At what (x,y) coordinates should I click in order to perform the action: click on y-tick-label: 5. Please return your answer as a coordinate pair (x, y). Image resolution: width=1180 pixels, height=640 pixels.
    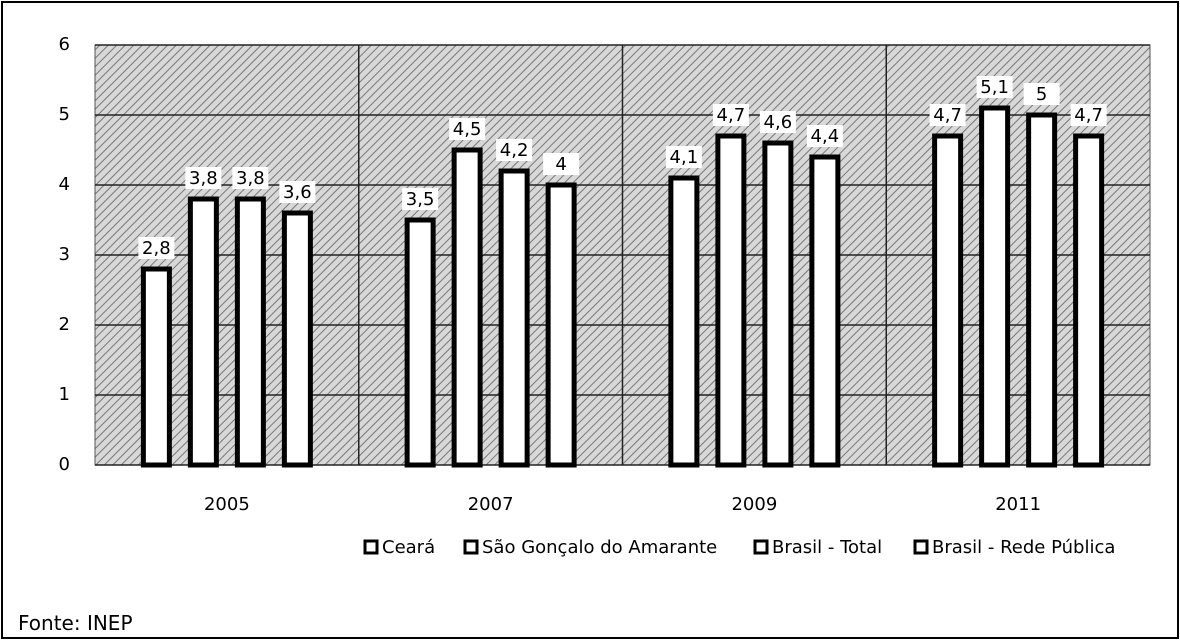
    Looking at the image, I should click on (64, 114).